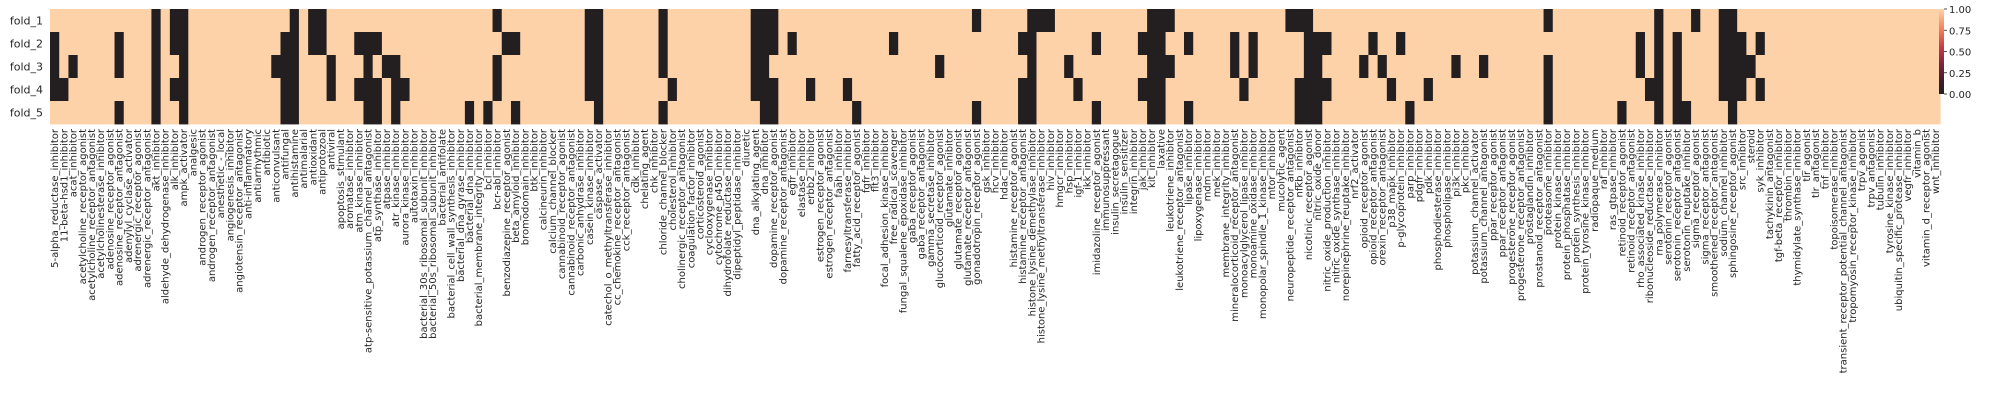 Image resolution: width=1993 pixels, height=409 pixels. I want to click on column-label: wnt_inhibitor, so click(1936, 161).